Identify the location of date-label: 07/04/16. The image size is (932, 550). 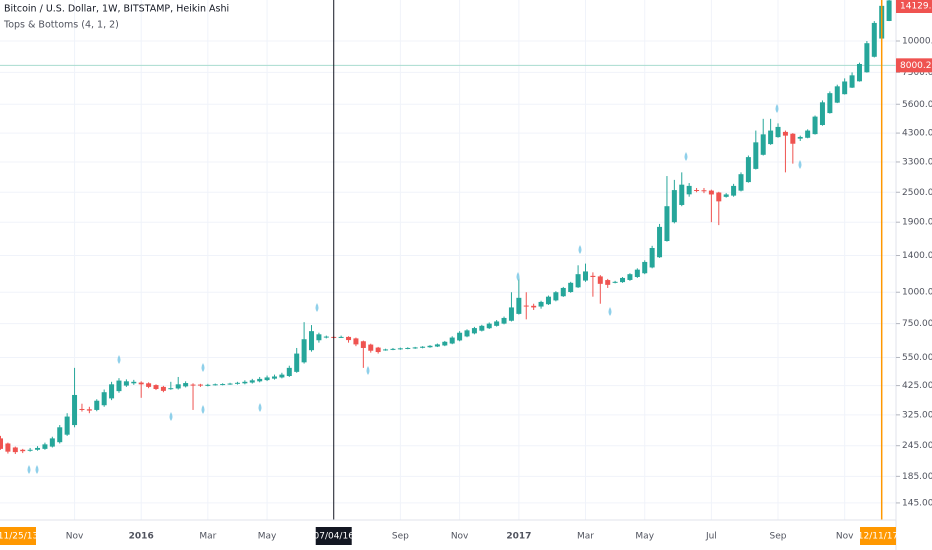
(334, 537).